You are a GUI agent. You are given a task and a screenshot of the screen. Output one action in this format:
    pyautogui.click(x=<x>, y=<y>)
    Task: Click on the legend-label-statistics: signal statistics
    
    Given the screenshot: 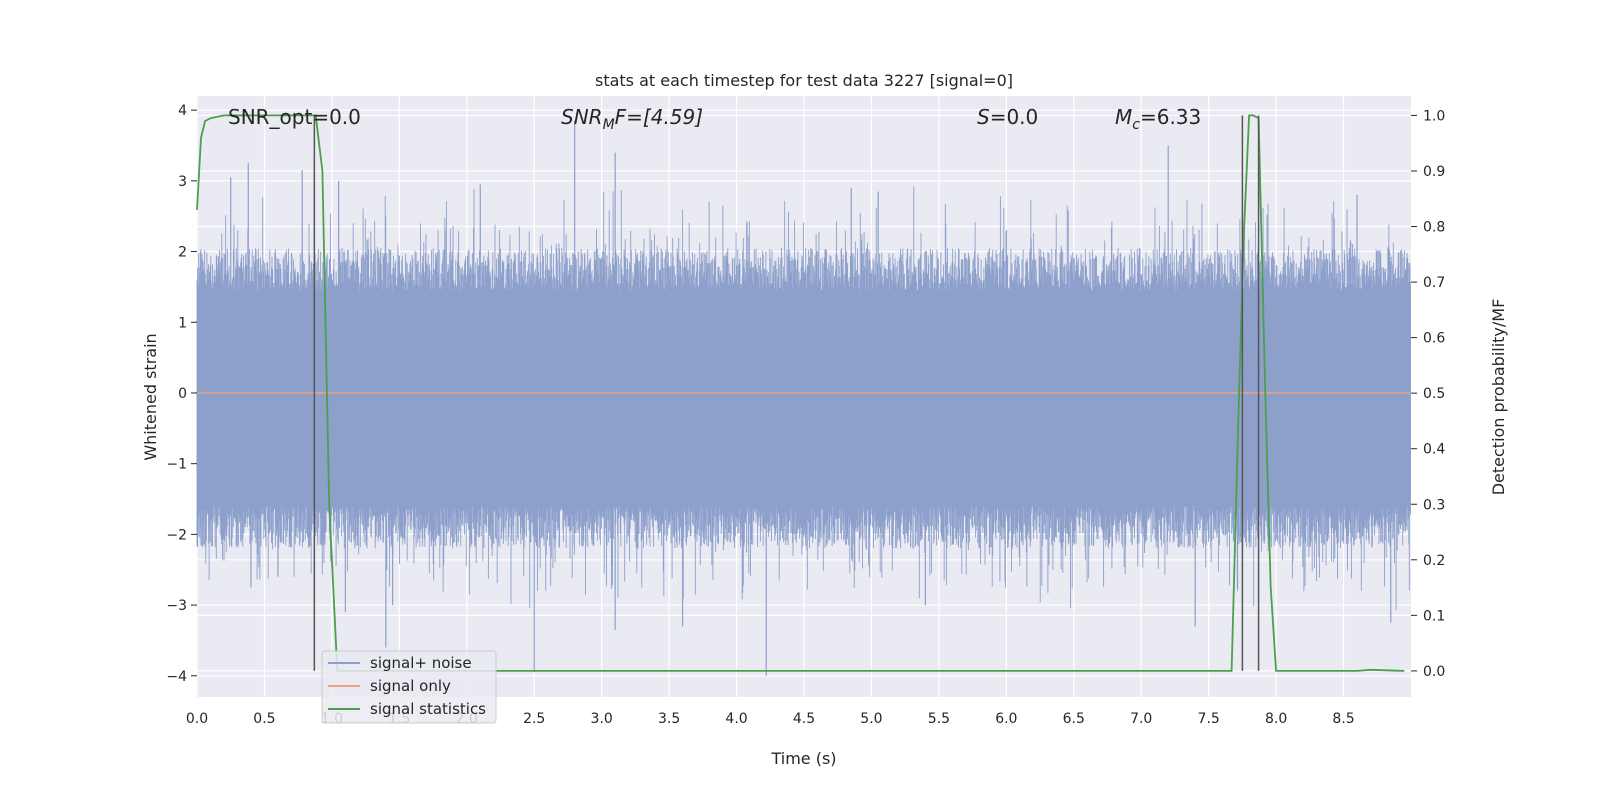 What is the action you would take?
    pyautogui.click(x=428, y=709)
    